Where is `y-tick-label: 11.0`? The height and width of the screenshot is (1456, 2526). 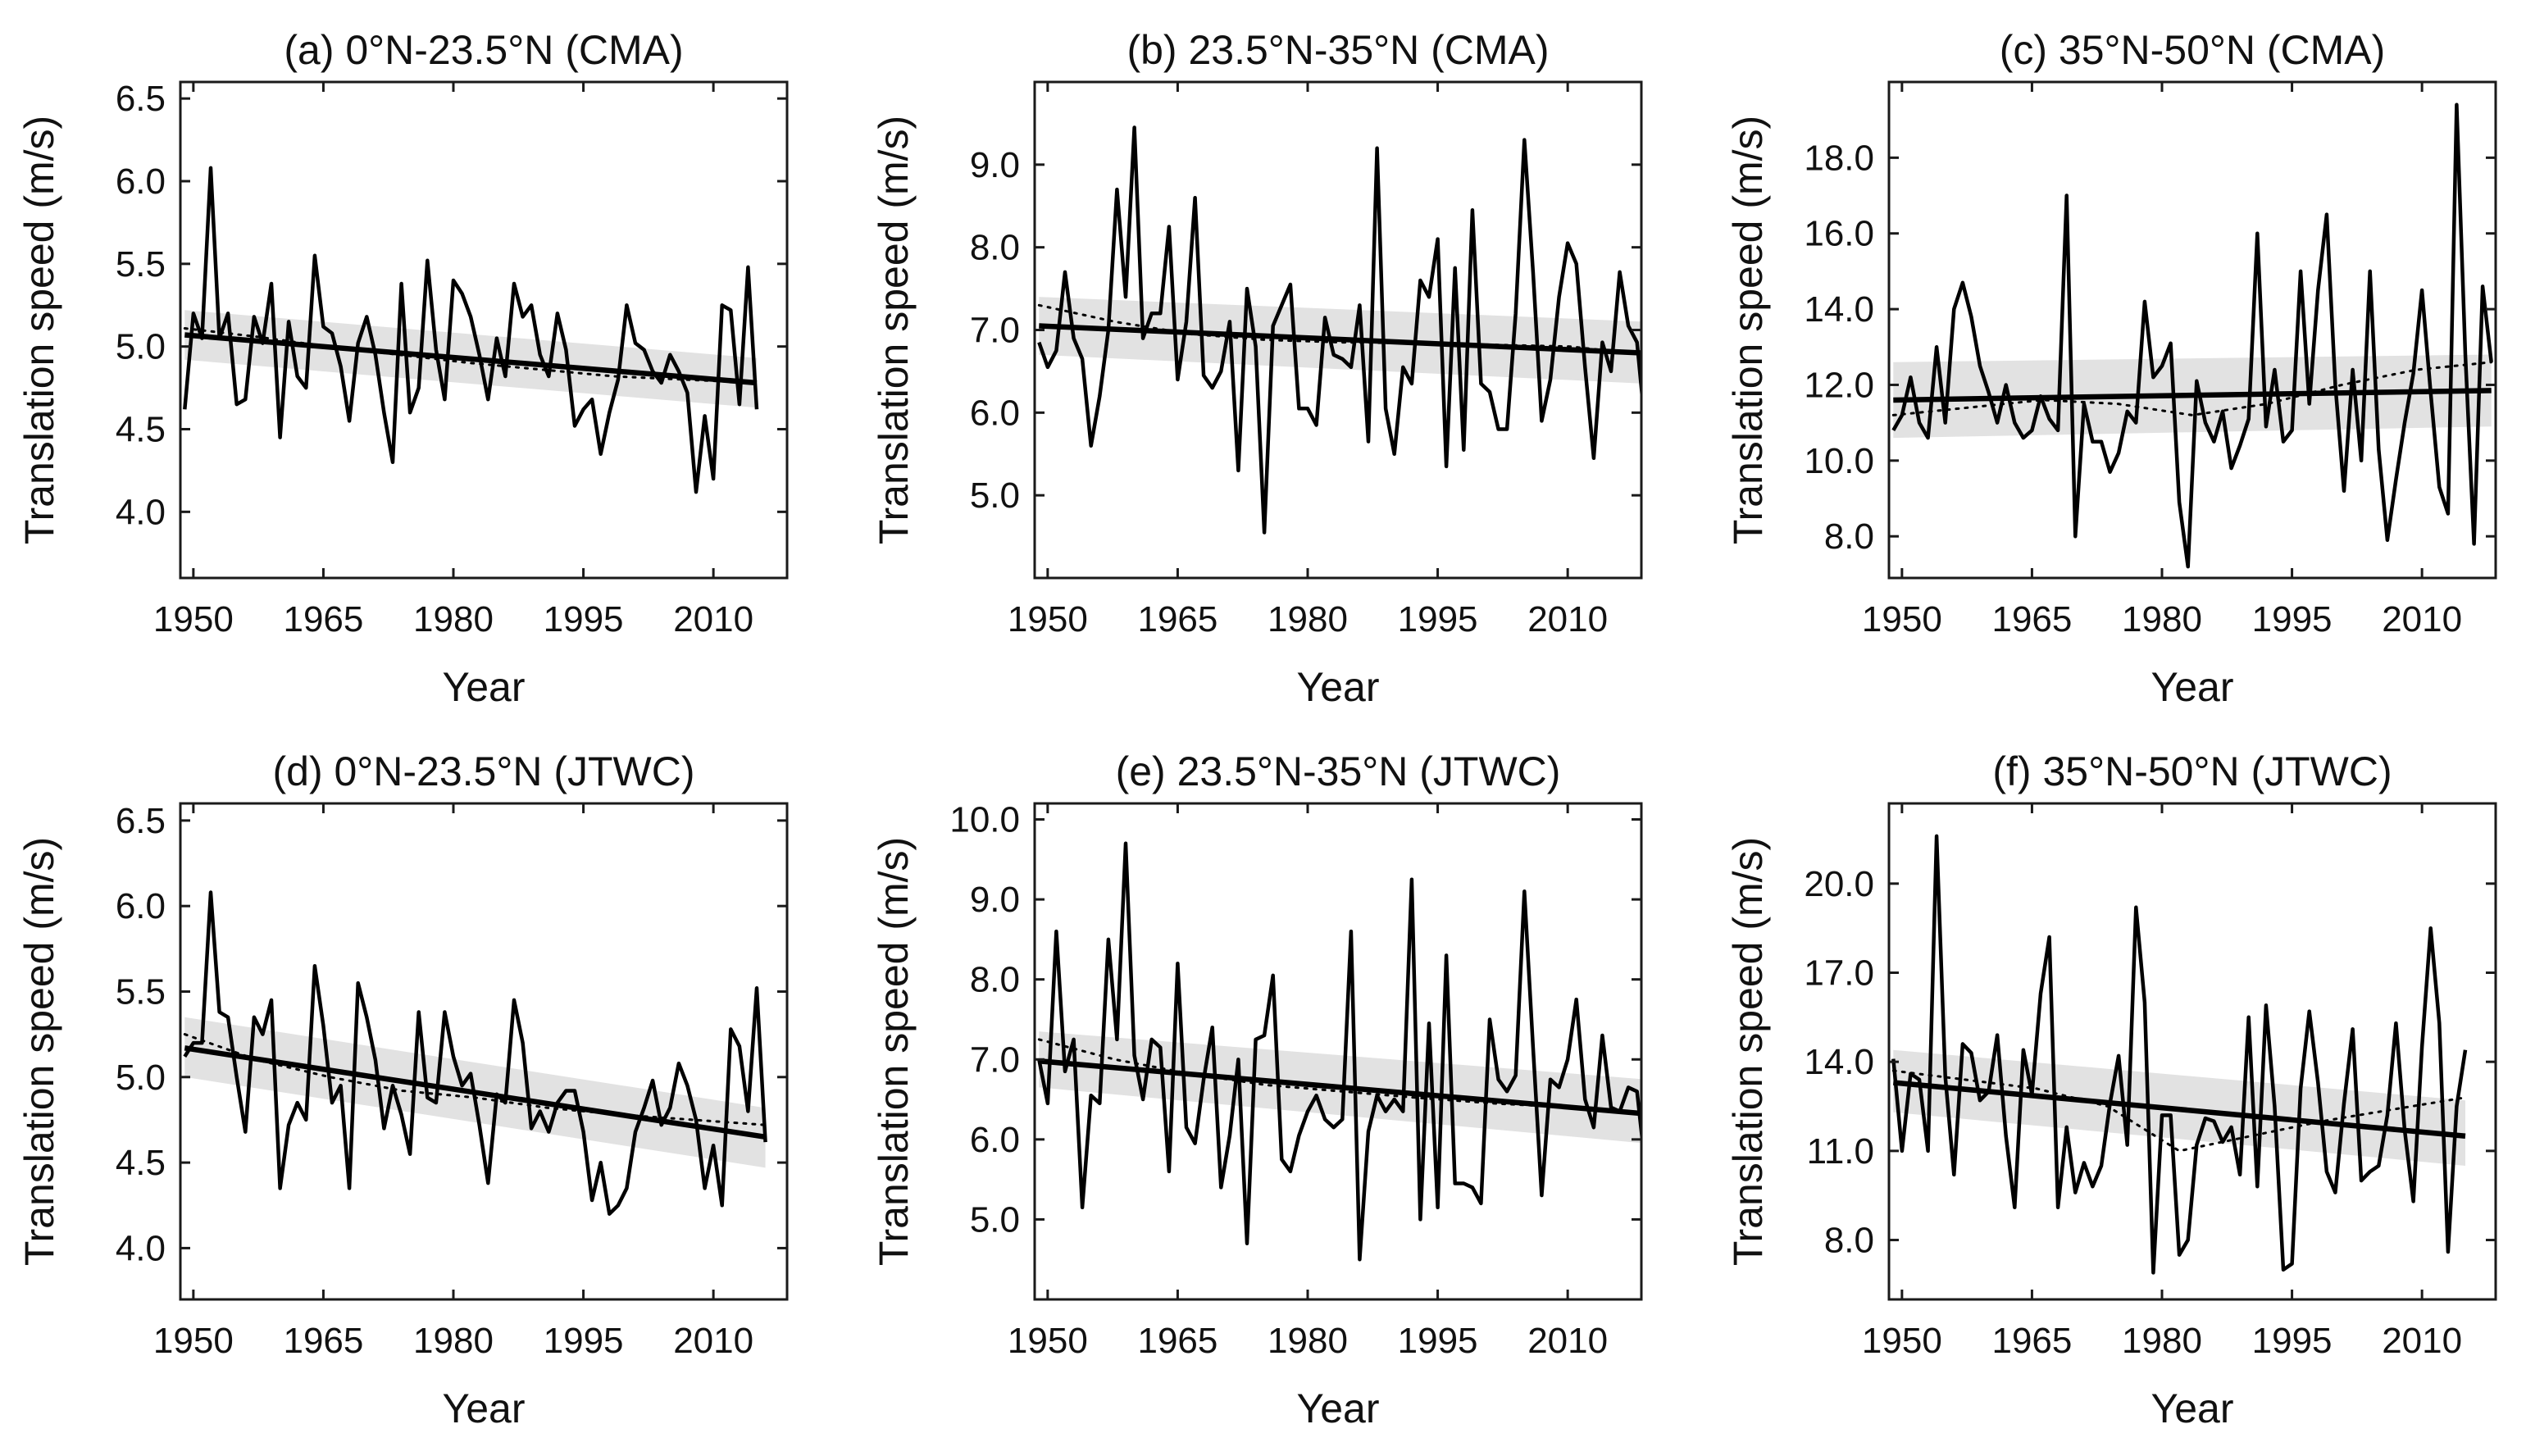 y-tick-label: 11.0 is located at coordinates (1840, 1151).